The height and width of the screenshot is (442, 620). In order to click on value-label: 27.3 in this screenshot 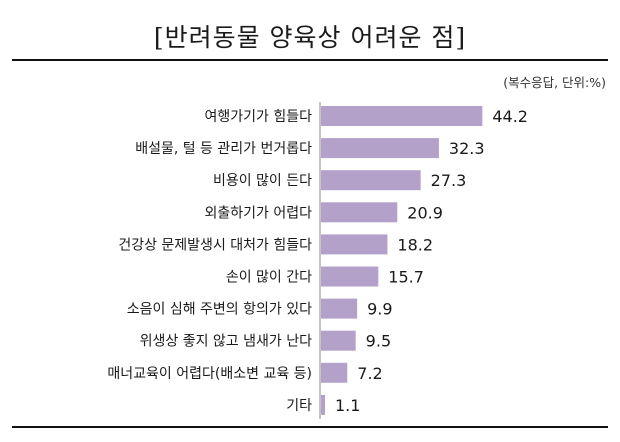, I will do `click(449, 180)`.